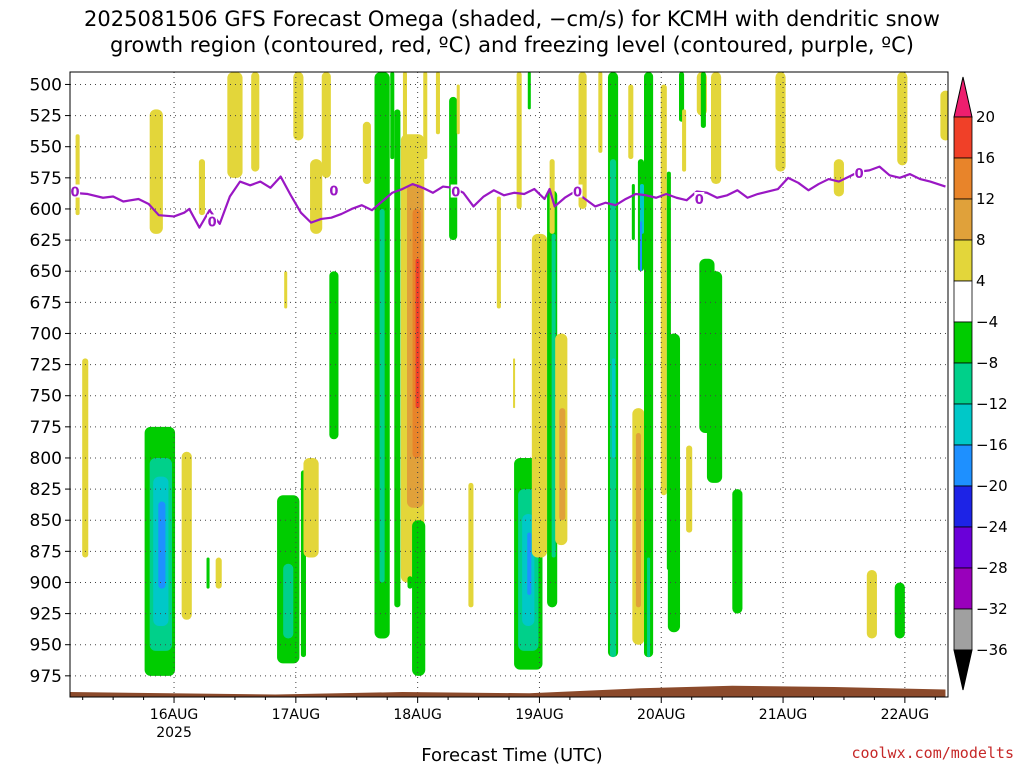 This screenshot has width=1024, height=768. What do you see at coordinates (539, 715) in the screenshot?
I see `x-tick-label: 19AUG` at bounding box center [539, 715].